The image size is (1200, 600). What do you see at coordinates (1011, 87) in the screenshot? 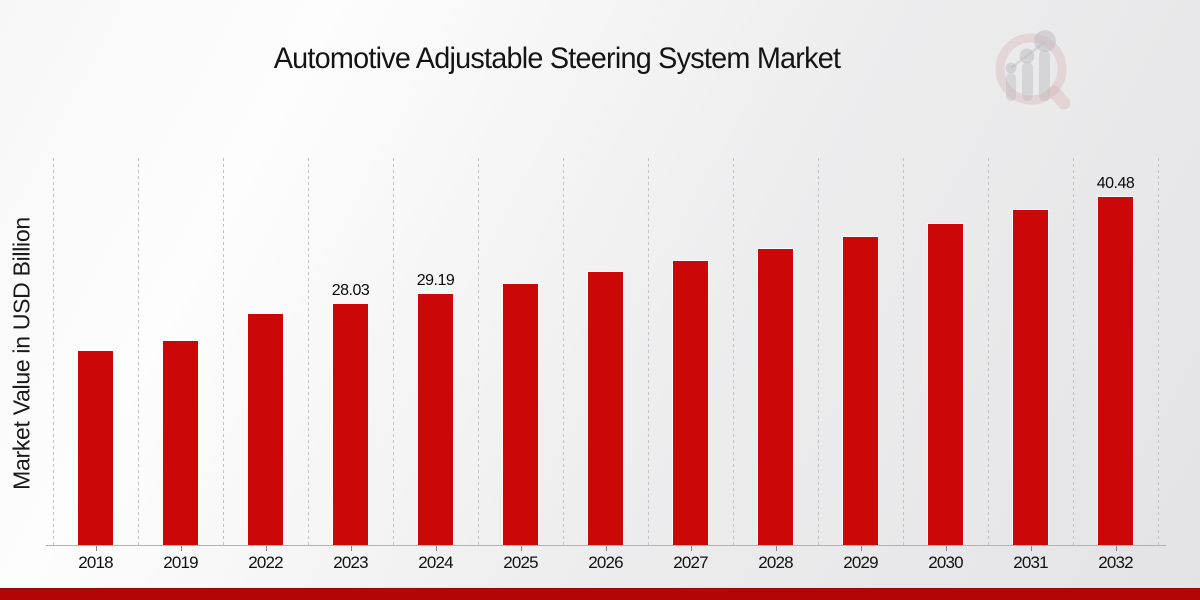
I see `logo-bar-small` at bounding box center [1011, 87].